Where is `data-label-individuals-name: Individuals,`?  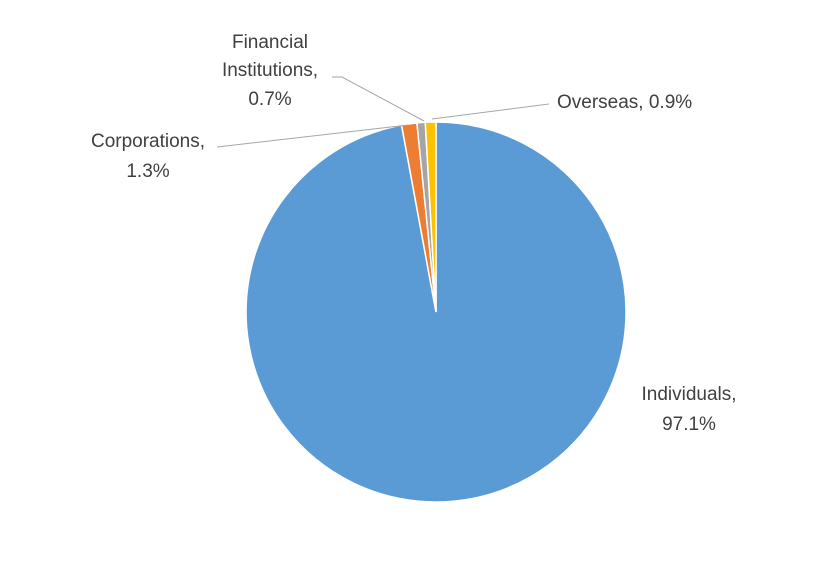 data-label-individuals-name: Individuals, is located at coordinates (688, 394).